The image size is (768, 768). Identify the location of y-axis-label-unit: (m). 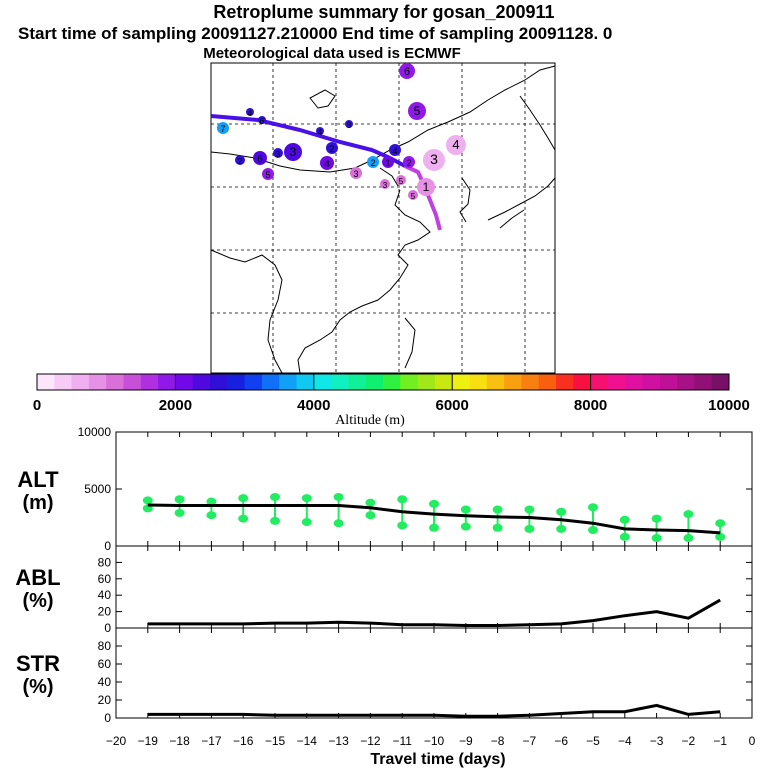
(37, 503).